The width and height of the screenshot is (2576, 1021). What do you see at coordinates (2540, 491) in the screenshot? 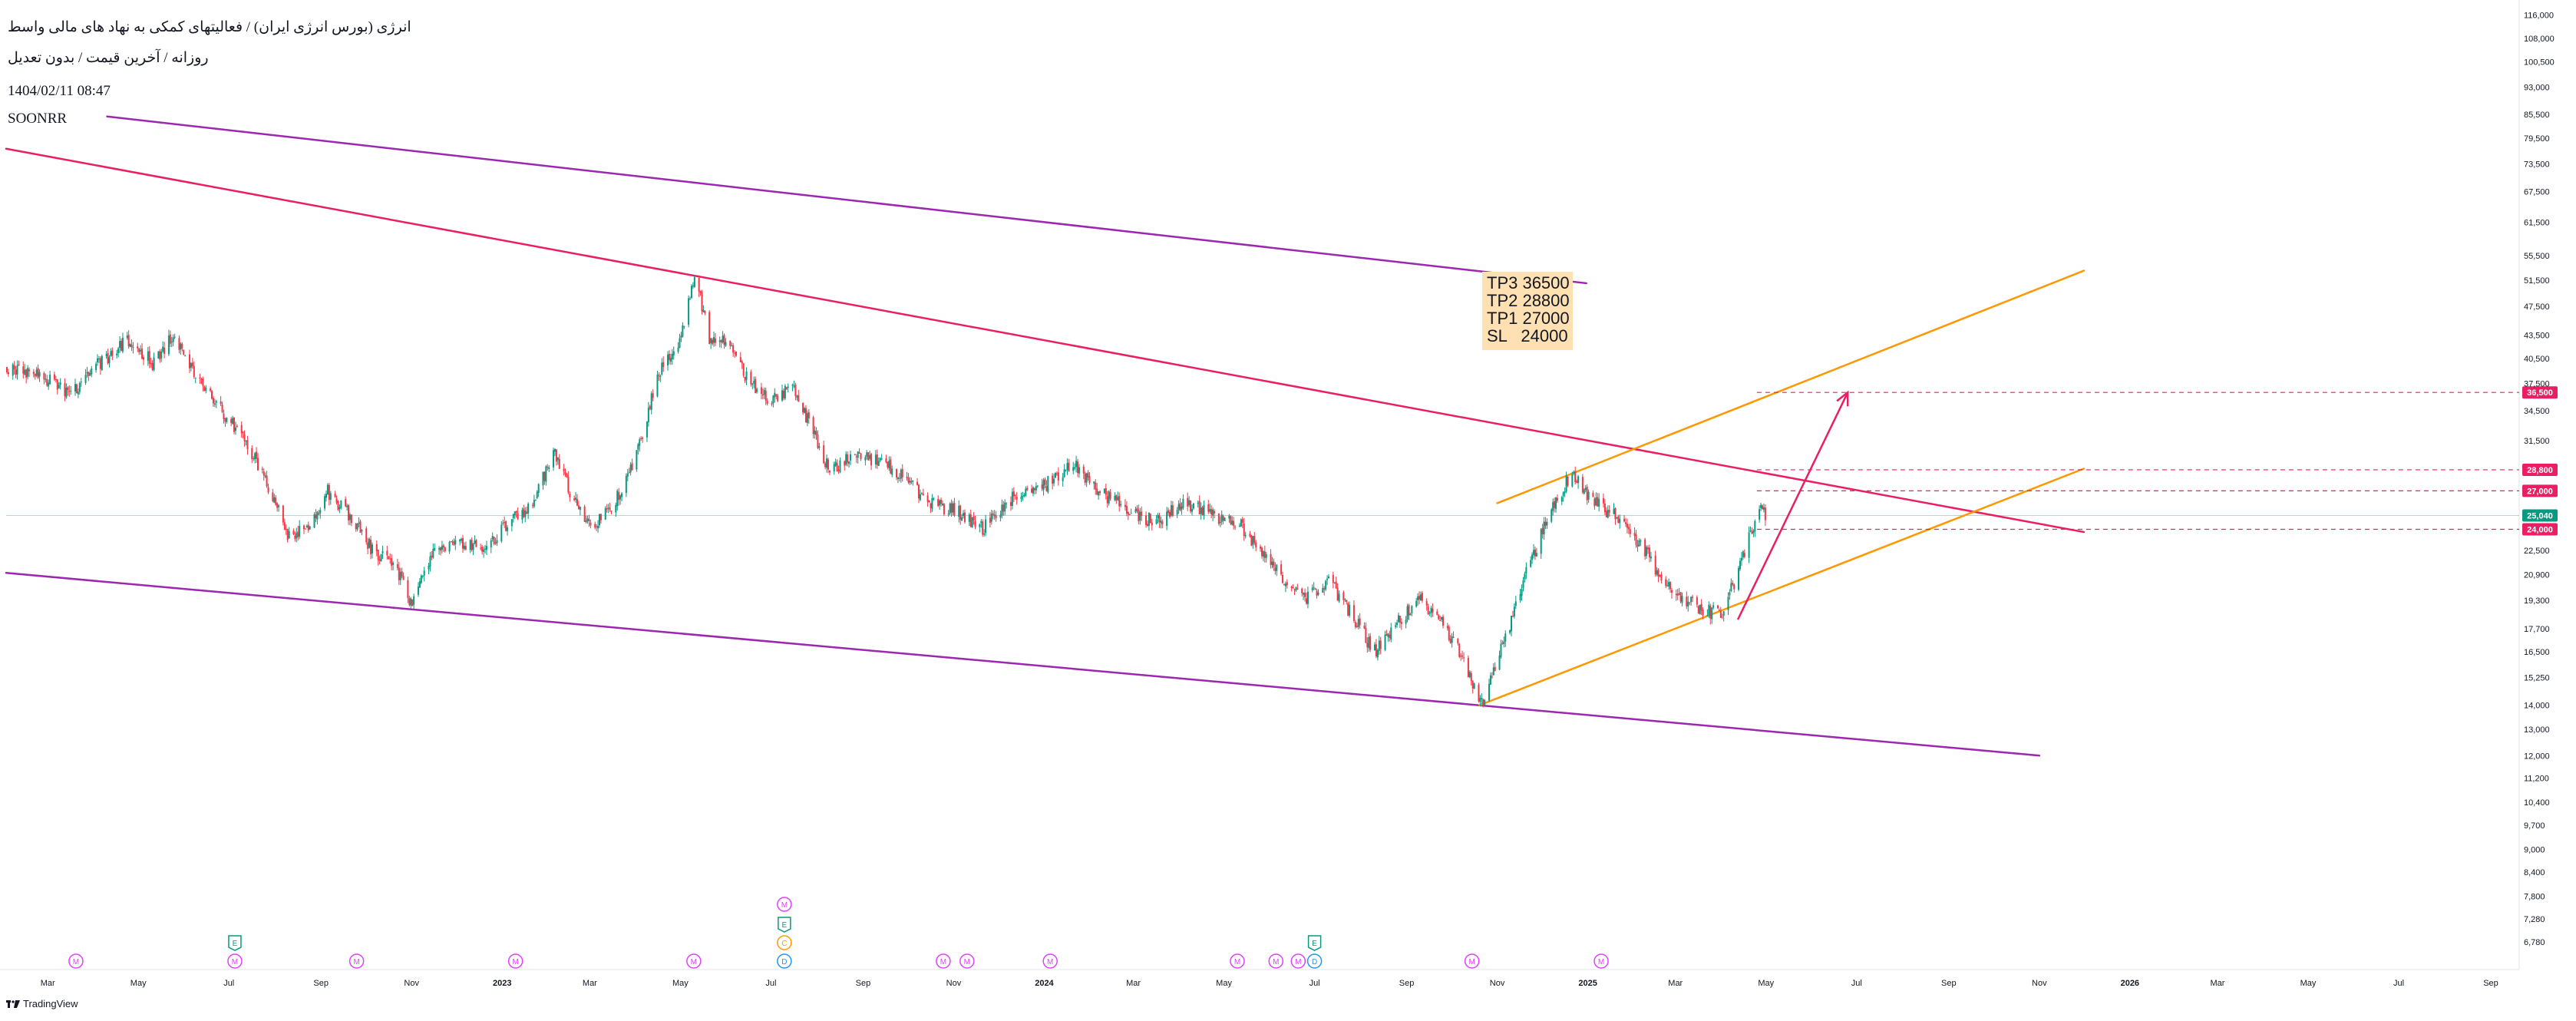
I see `level-price-tag-tp1` at bounding box center [2540, 491].